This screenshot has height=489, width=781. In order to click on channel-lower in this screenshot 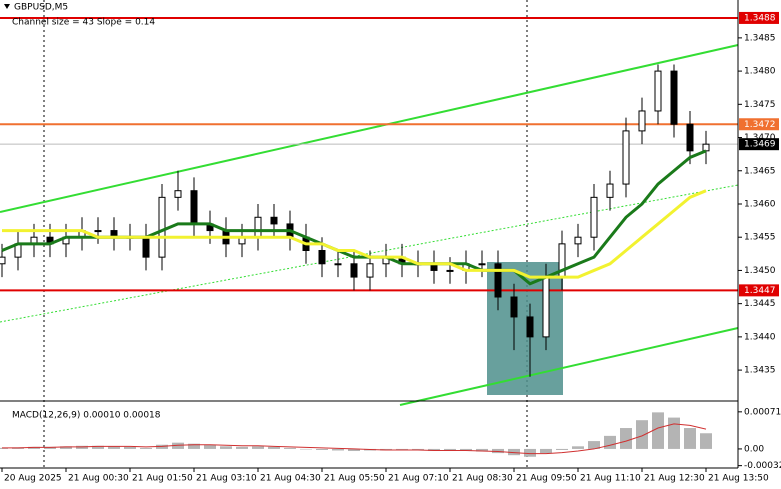, I will do `click(569, 366)`.